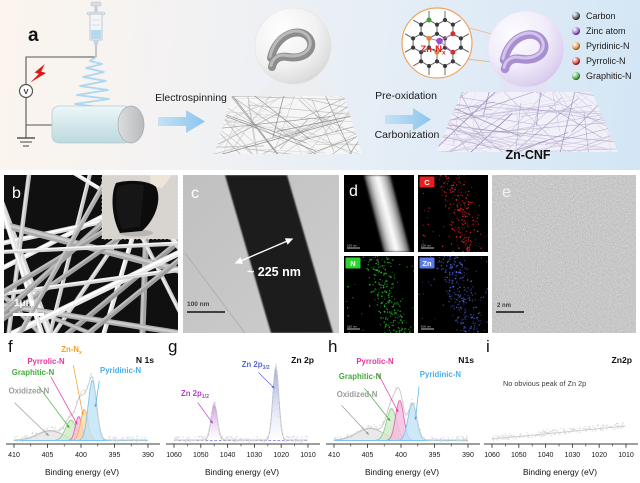 The width and height of the screenshot is (640, 483). I want to click on panel-e-hrtem-image: e 2 nm, so click(564, 254).